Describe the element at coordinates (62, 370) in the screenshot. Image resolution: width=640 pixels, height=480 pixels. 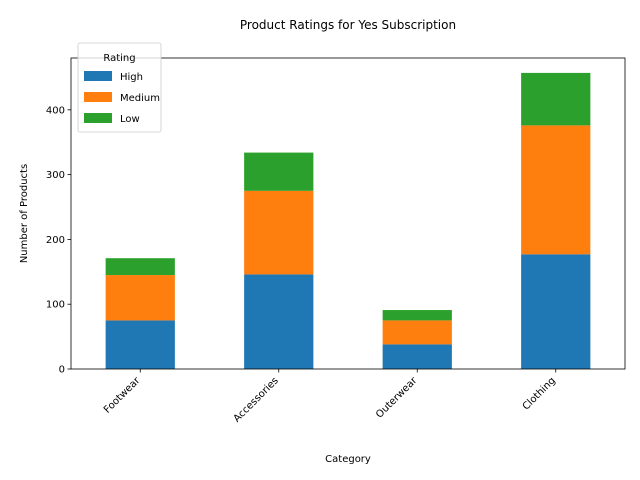
I see `y-tick-label: 0` at that location.